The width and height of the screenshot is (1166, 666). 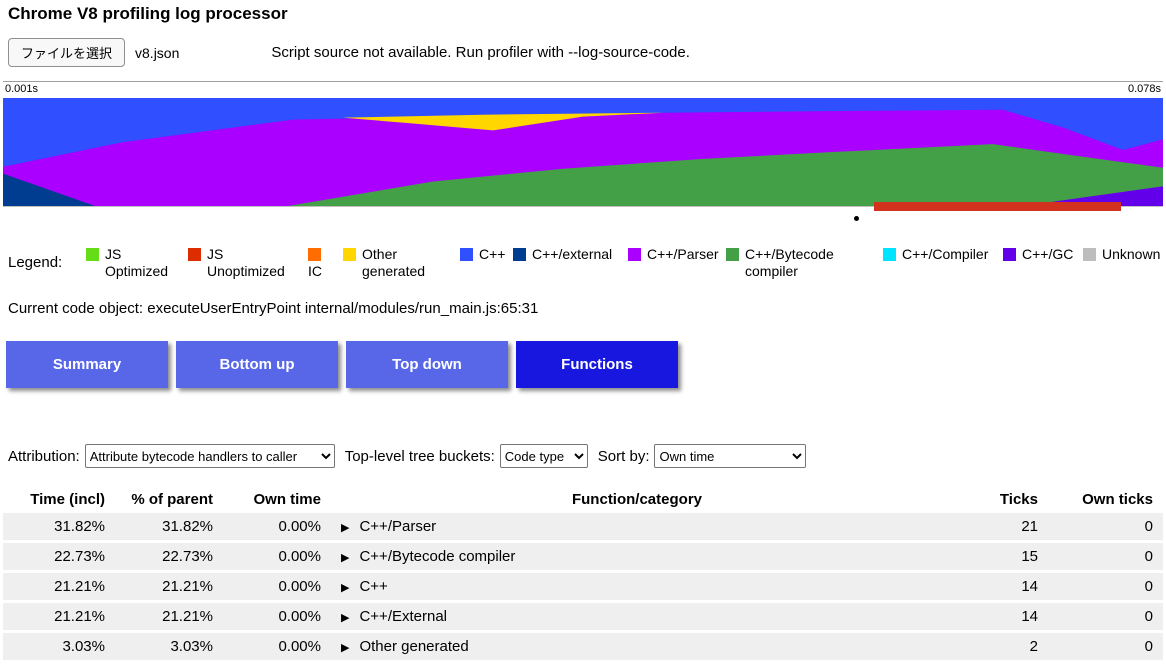 What do you see at coordinates (730, 456) in the screenshot?
I see `sort-select: Own time` at bounding box center [730, 456].